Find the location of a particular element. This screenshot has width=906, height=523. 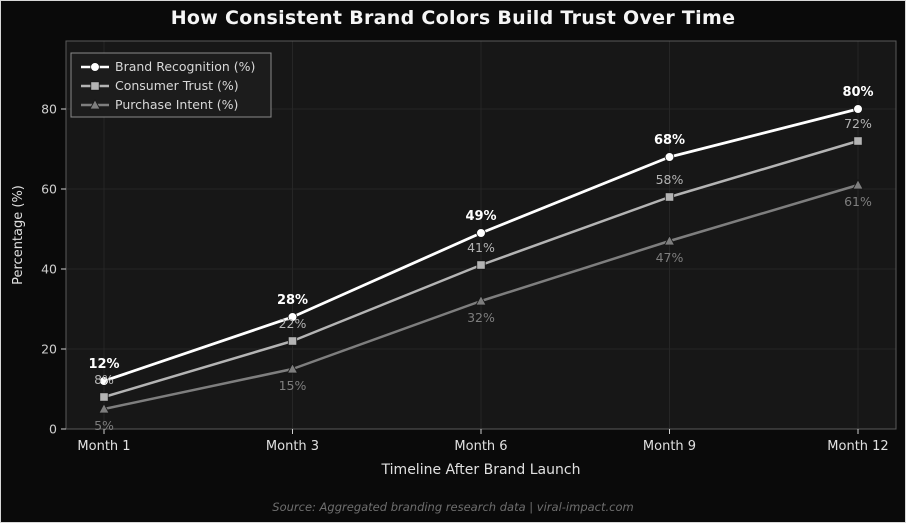

data-label: 8% is located at coordinates (104, 379).